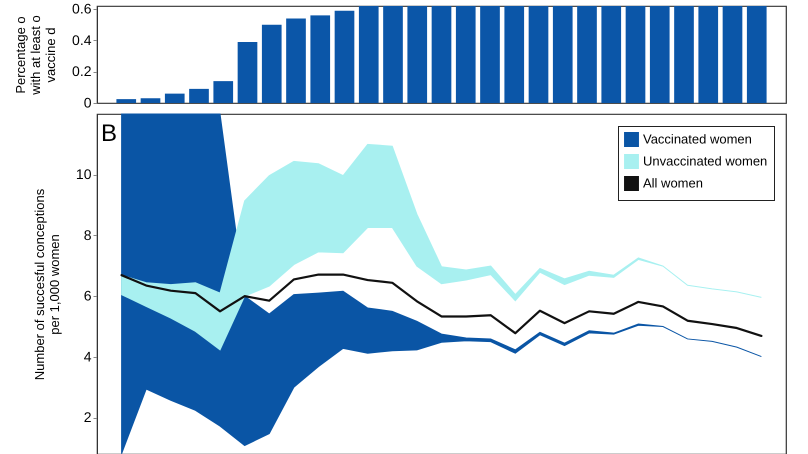 The image size is (808, 454). I want to click on y-tick-label: 0, so click(88, 102).